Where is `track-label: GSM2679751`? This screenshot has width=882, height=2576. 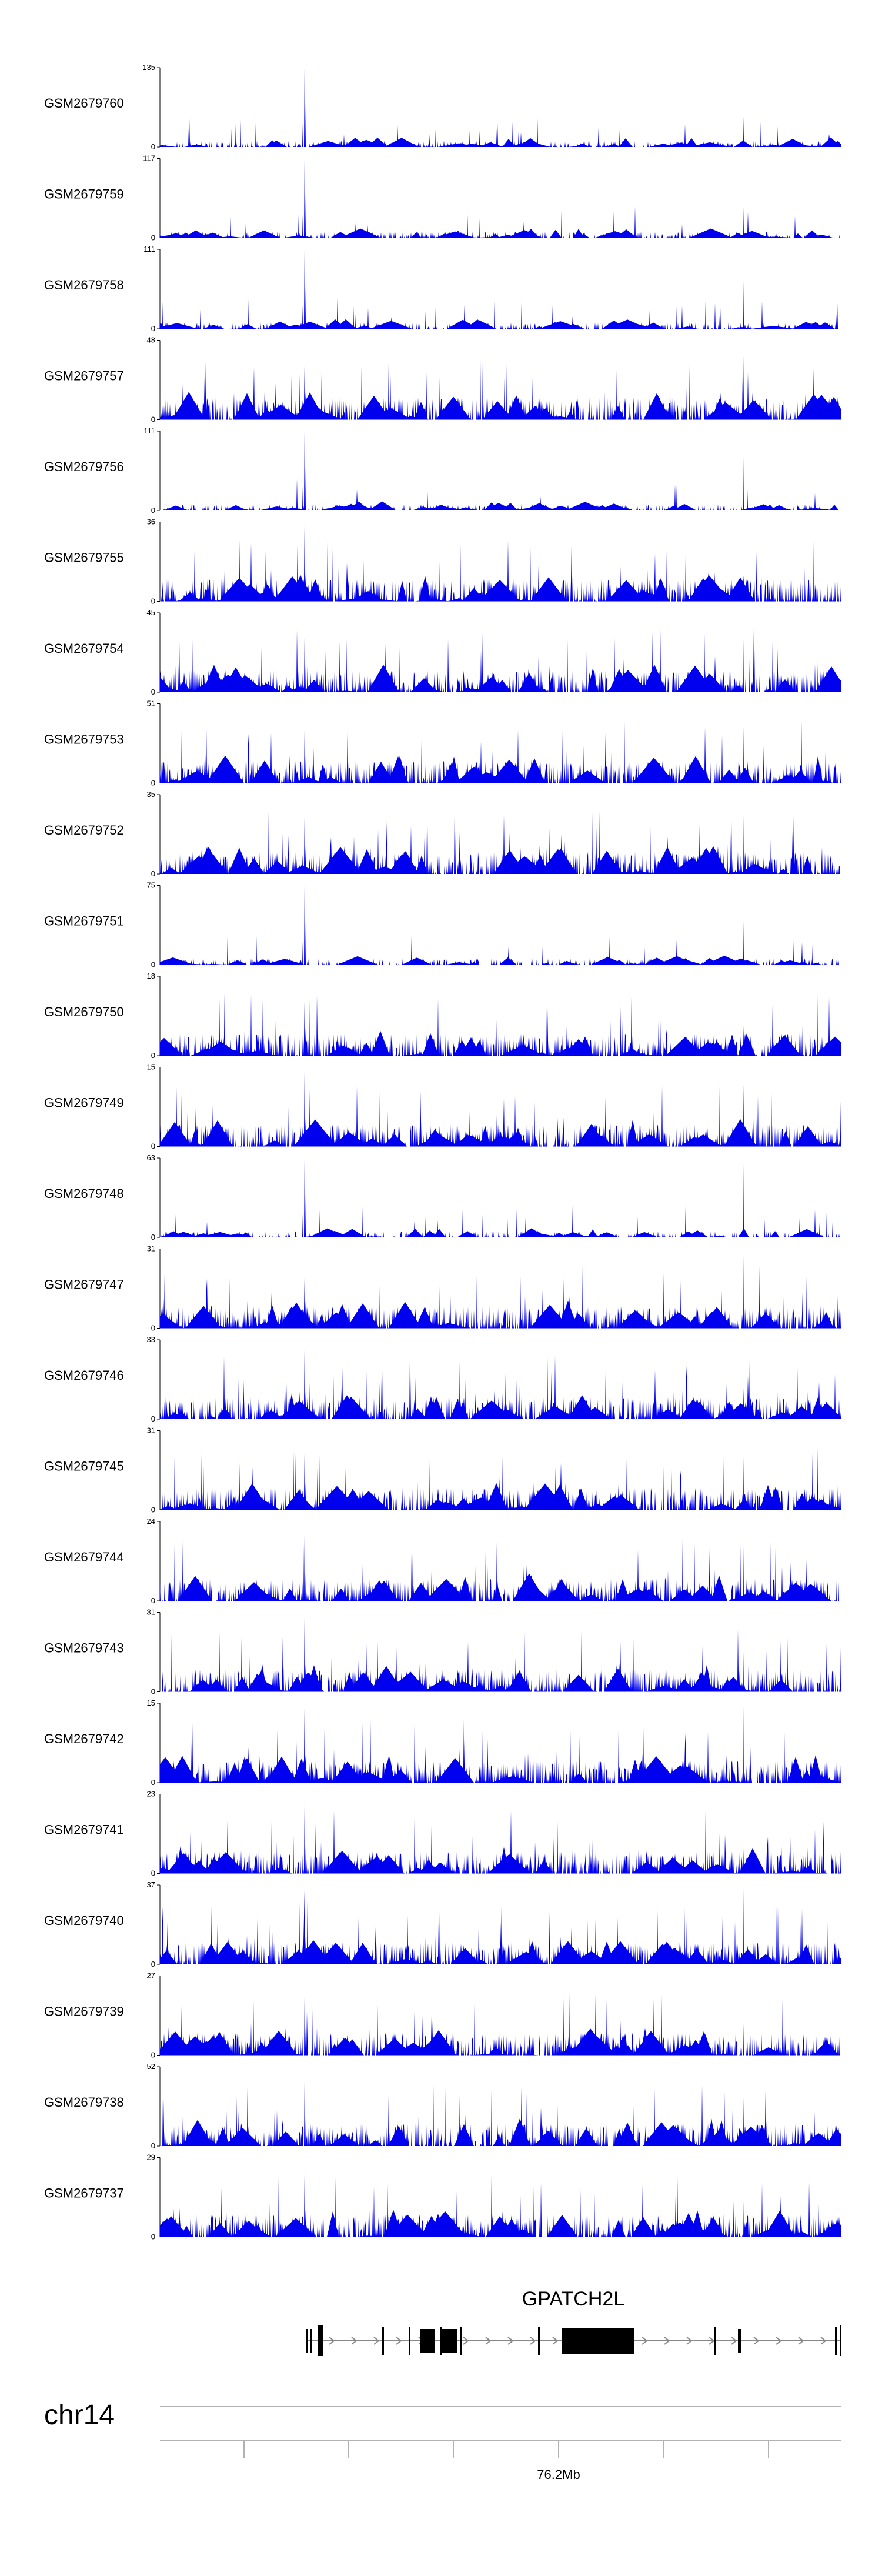
track-label: GSM2679751 is located at coordinates (84, 921).